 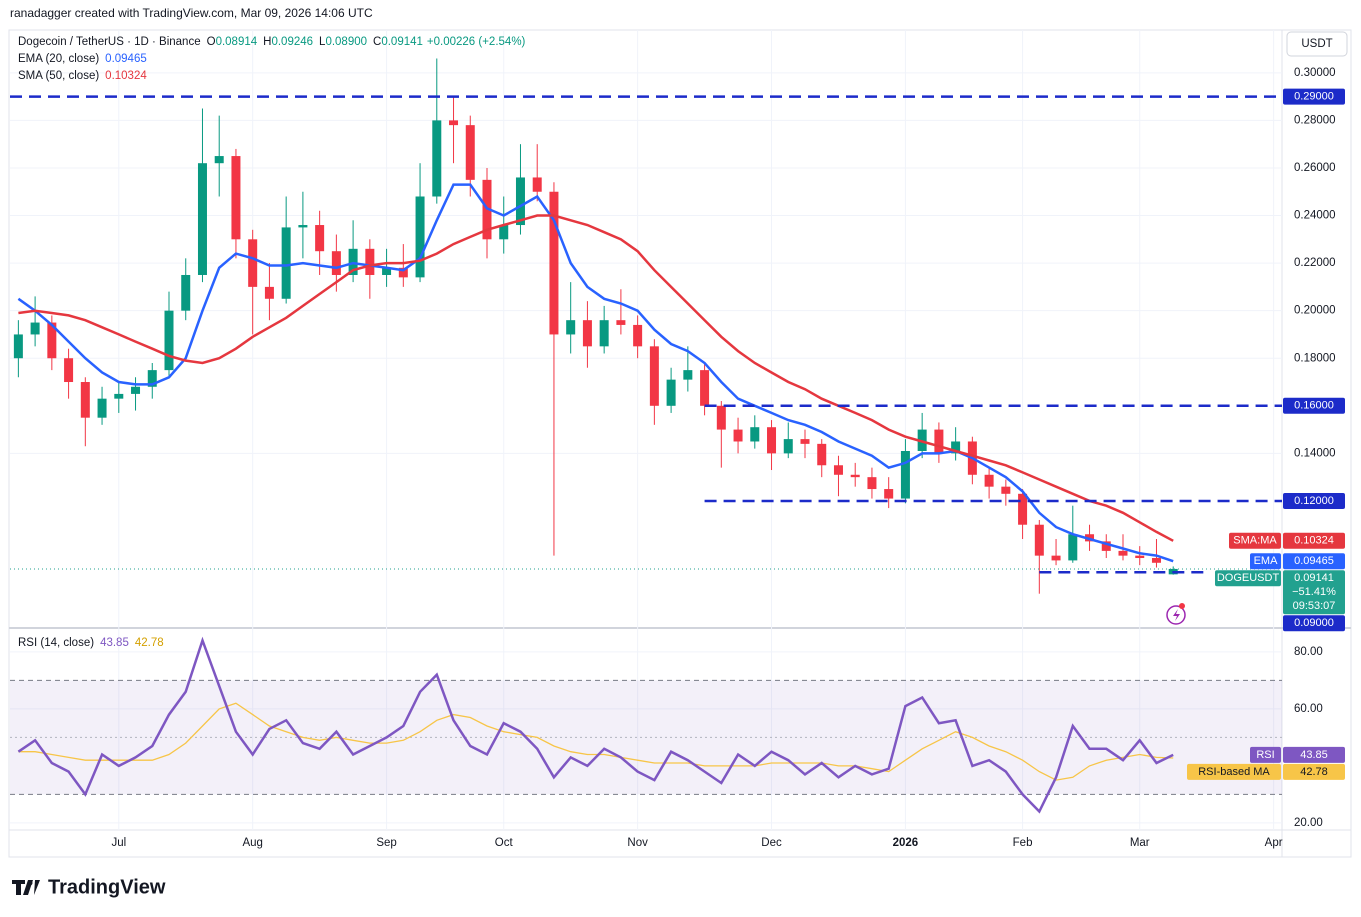 I want to click on x-tick-label: Dec, so click(x=771, y=843).